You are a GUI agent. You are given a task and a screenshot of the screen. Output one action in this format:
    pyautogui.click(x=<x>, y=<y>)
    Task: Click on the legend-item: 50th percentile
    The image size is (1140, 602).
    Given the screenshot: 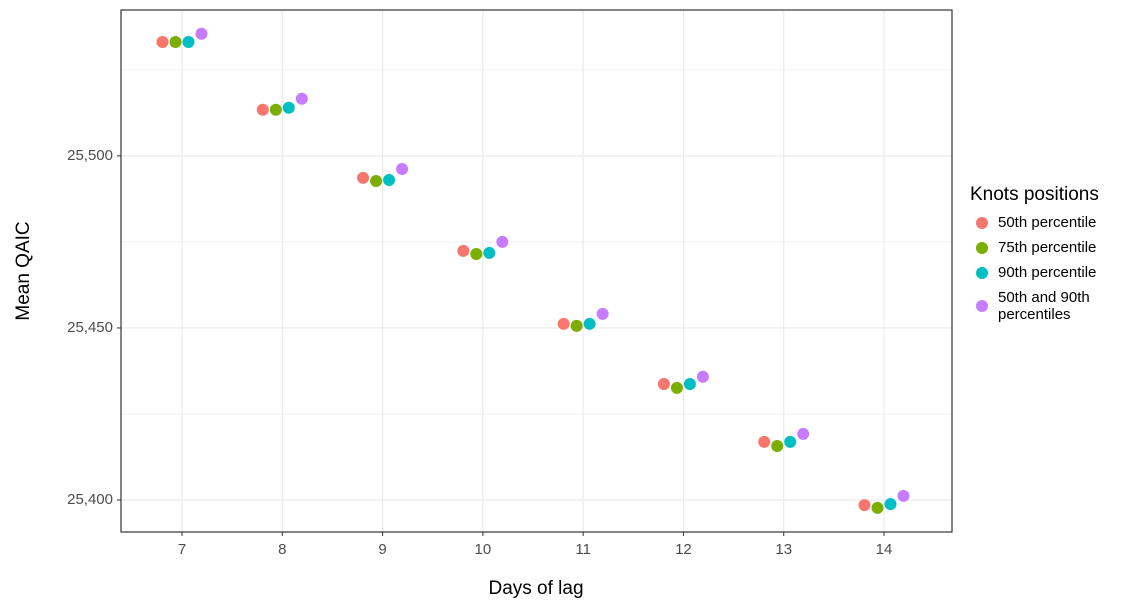 What is the action you would take?
    pyautogui.click(x=1044, y=222)
    